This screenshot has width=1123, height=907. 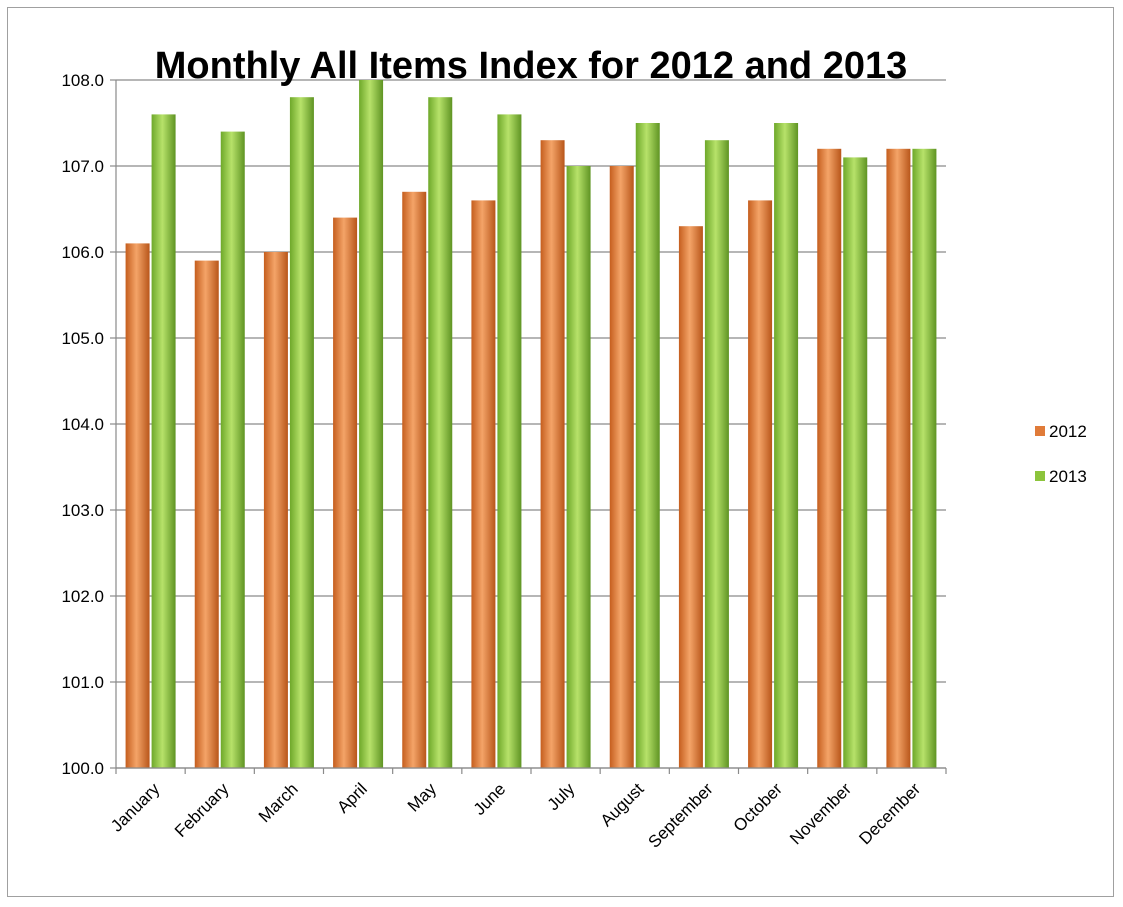 I want to click on x-tick-label: September, so click(x=680, y=815).